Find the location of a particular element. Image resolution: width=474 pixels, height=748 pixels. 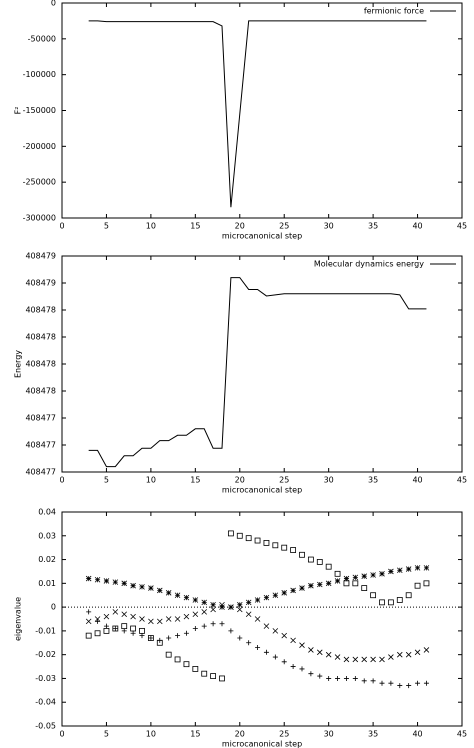

y-axis-label: F² is located at coordinates (18, 111).